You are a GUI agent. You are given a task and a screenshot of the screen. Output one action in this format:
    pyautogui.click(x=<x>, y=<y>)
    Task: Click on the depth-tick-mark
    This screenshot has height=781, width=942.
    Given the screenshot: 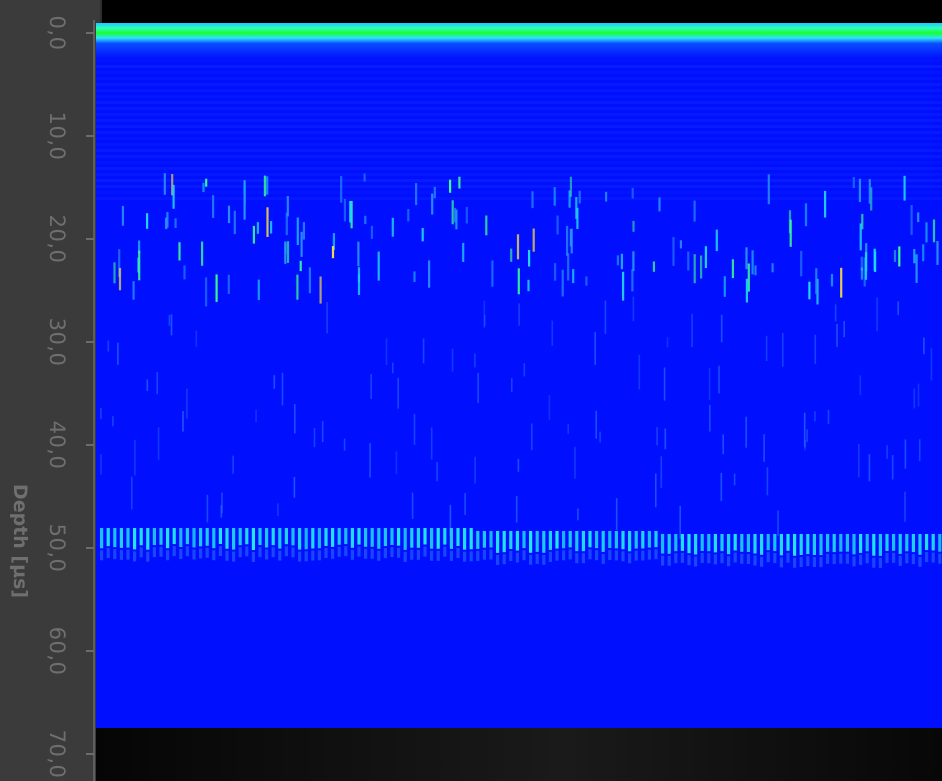 What is the action you would take?
    pyautogui.click(x=90, y=239)
    